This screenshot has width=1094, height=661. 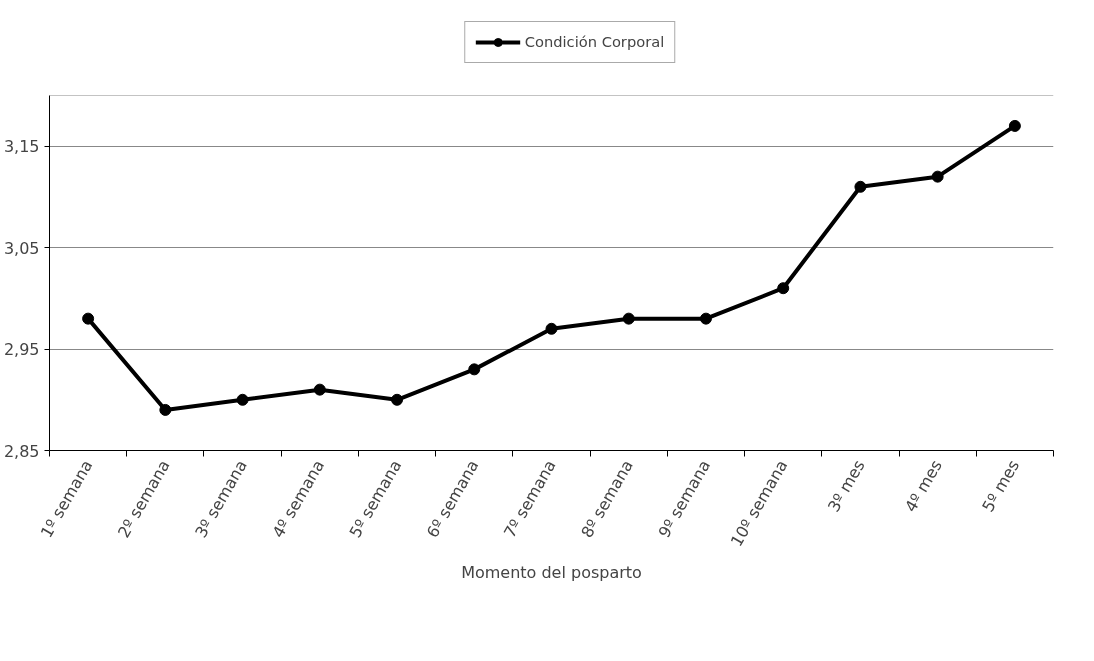 What do you see at coordinates (551, 572) in the screenshot?
I see `x-axis-title: Momento del posparto` at bounding box center [551, 572].